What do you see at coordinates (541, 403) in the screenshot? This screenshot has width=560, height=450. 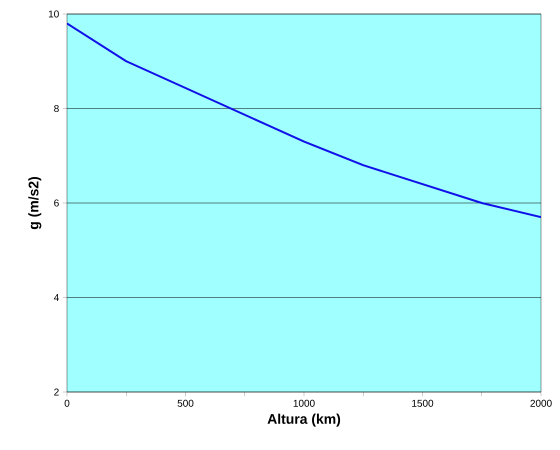 I see `x-tick-label: 2000` at bounding box center [541, 403].